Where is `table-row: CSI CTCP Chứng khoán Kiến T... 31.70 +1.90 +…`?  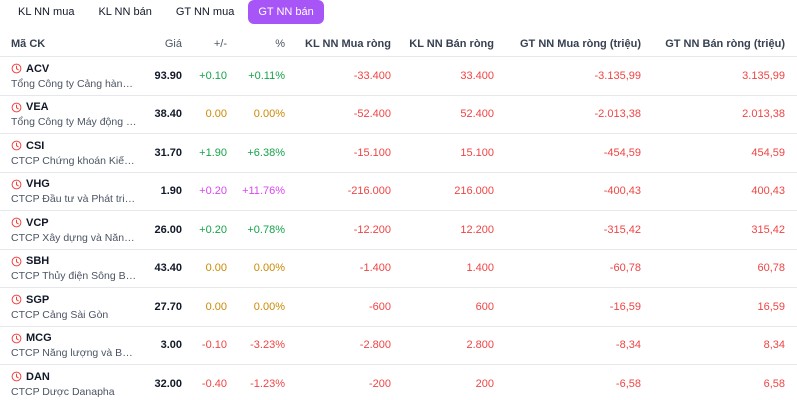
table-row: CSI CTCP Chứng khoán Kiến T... 31.70 +1.90 +… is located at coordinates (398, 152).